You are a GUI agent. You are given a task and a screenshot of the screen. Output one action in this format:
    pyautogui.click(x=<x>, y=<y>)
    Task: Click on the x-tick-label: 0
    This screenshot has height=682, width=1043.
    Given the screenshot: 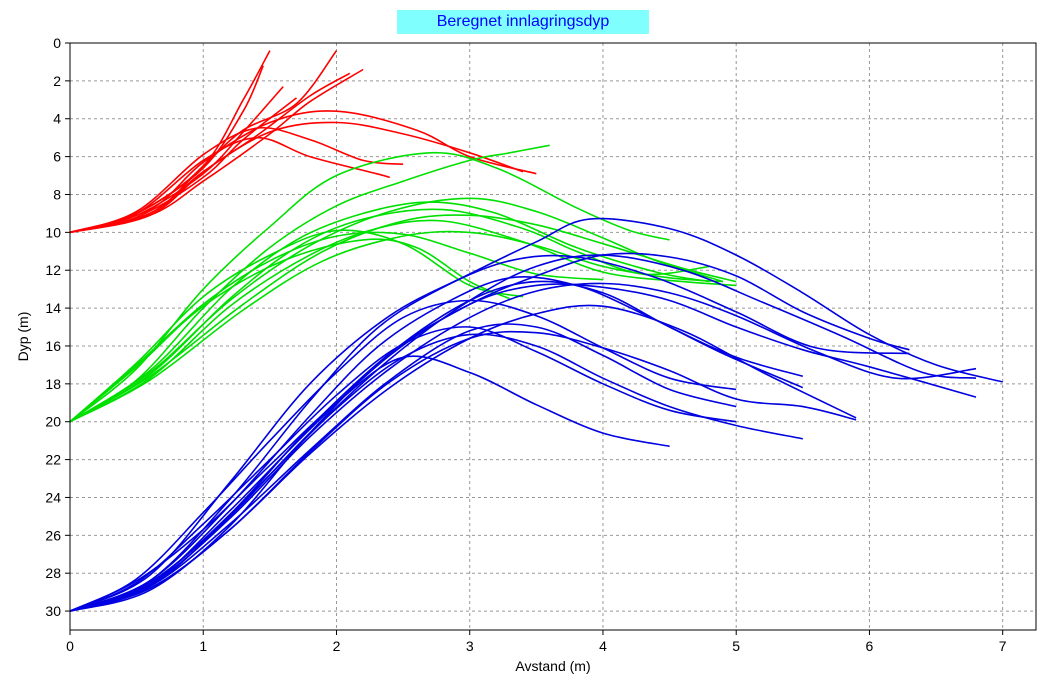 What is the action you would take?
    pyautogui.click(x=70, y=646)
    